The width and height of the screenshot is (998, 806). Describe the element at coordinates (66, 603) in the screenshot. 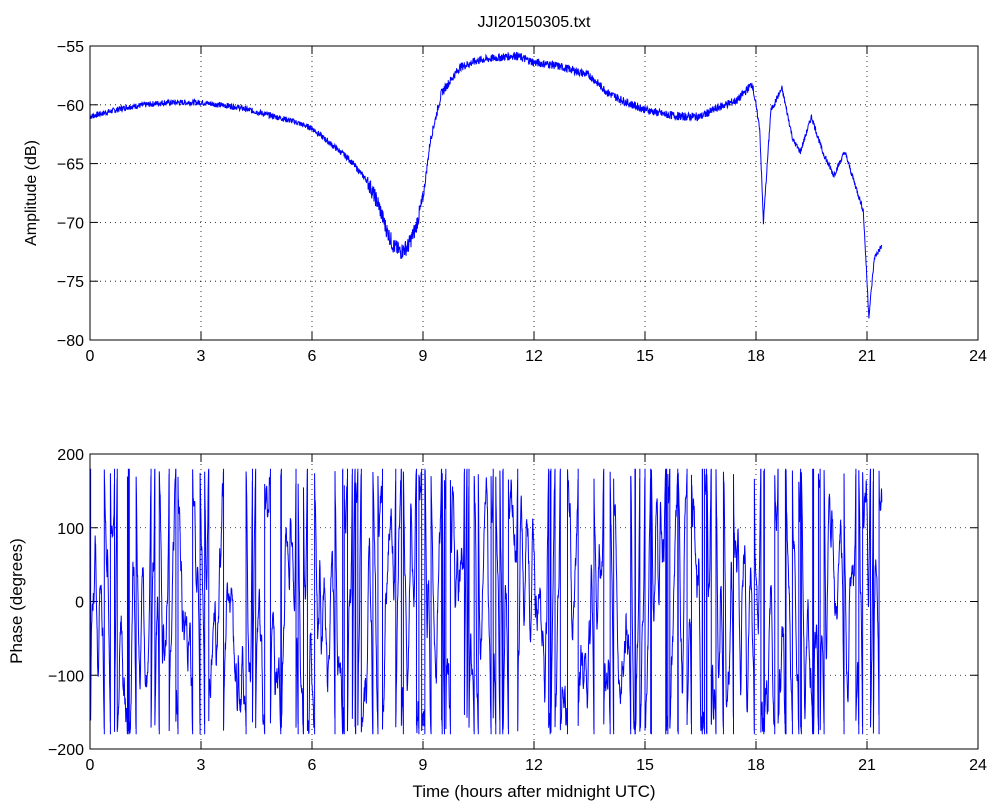

I see `phase-ytick-labels: −200 −100 0 100 200` at that location.